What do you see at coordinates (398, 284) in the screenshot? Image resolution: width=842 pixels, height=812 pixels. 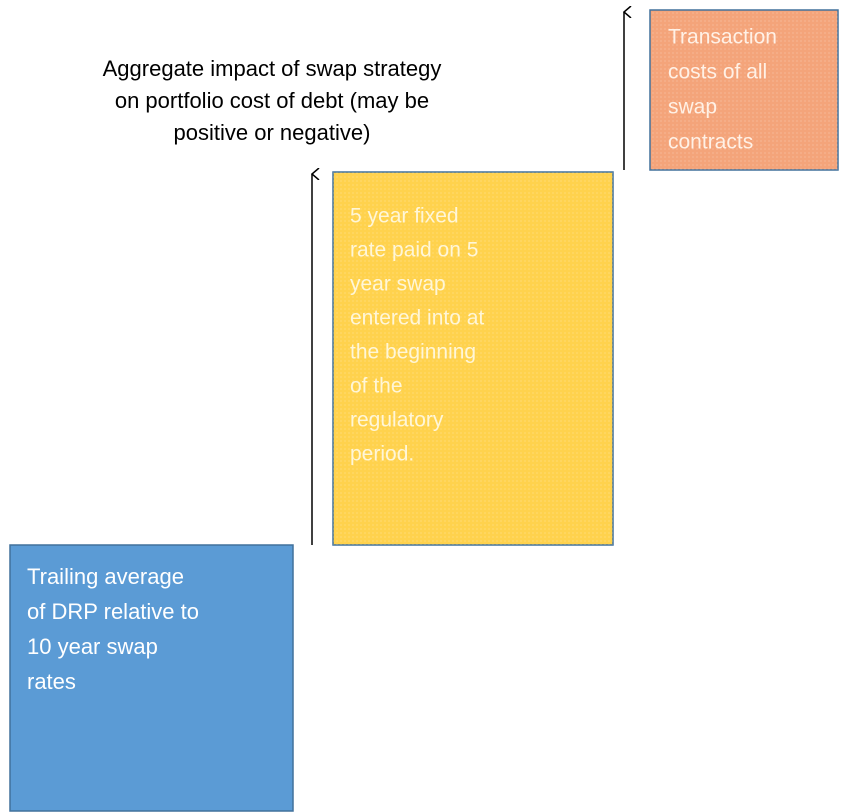 I see `box-text: year swap` at bounding box center [398, 284].